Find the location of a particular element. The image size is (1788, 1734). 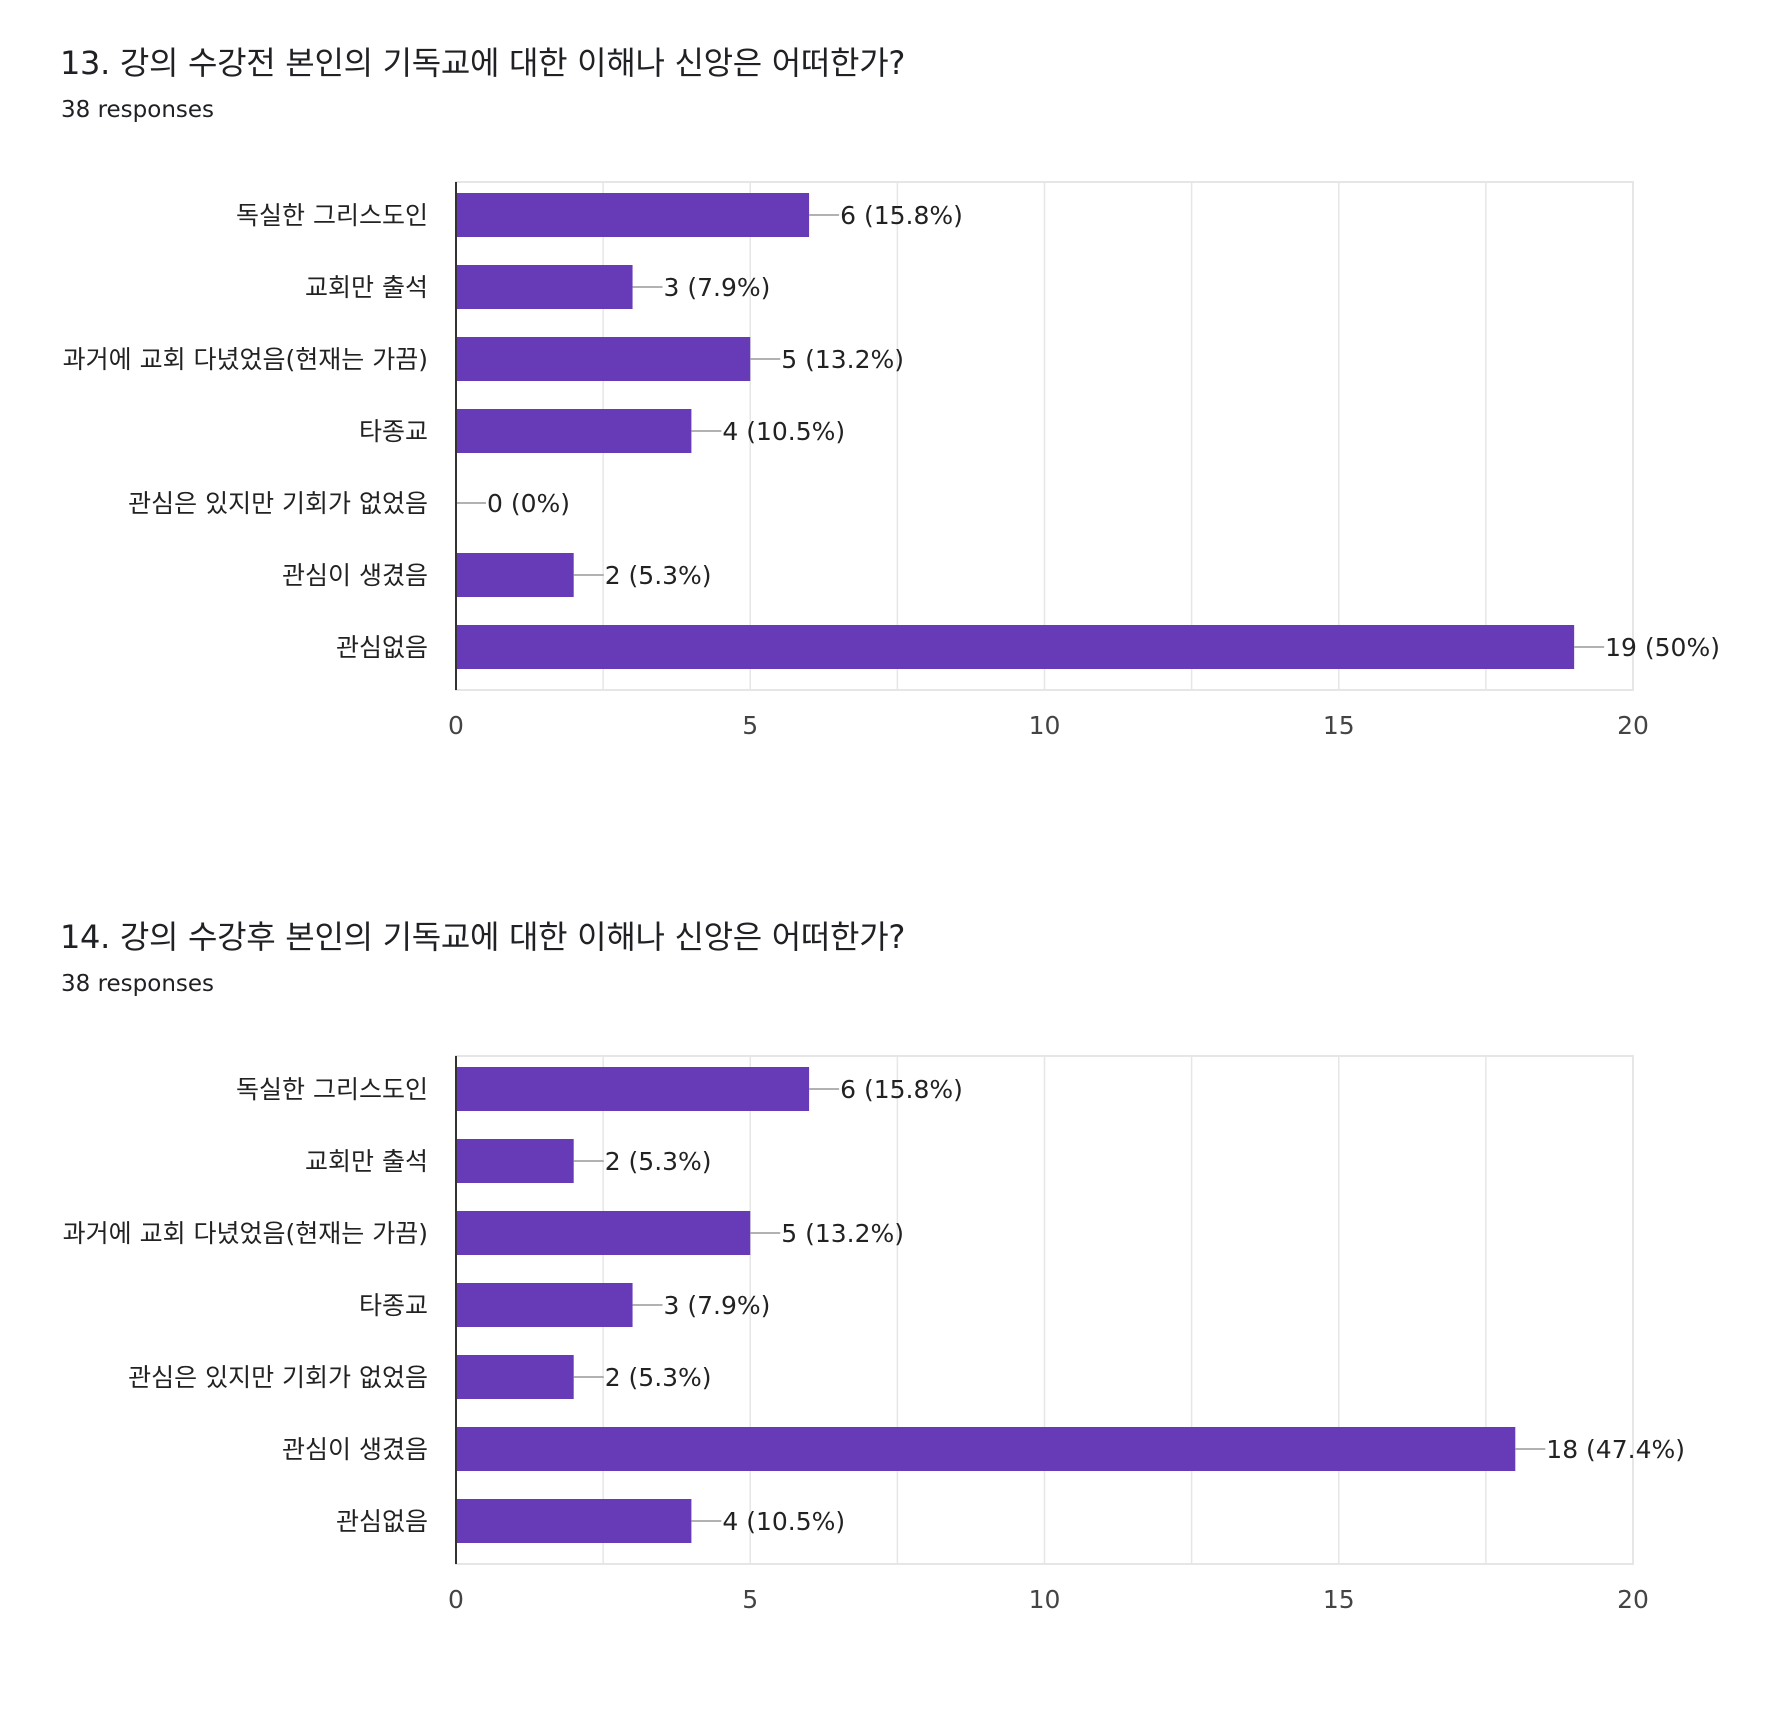

data-label: 19 (50%) is located at coordinates (1662, 647).